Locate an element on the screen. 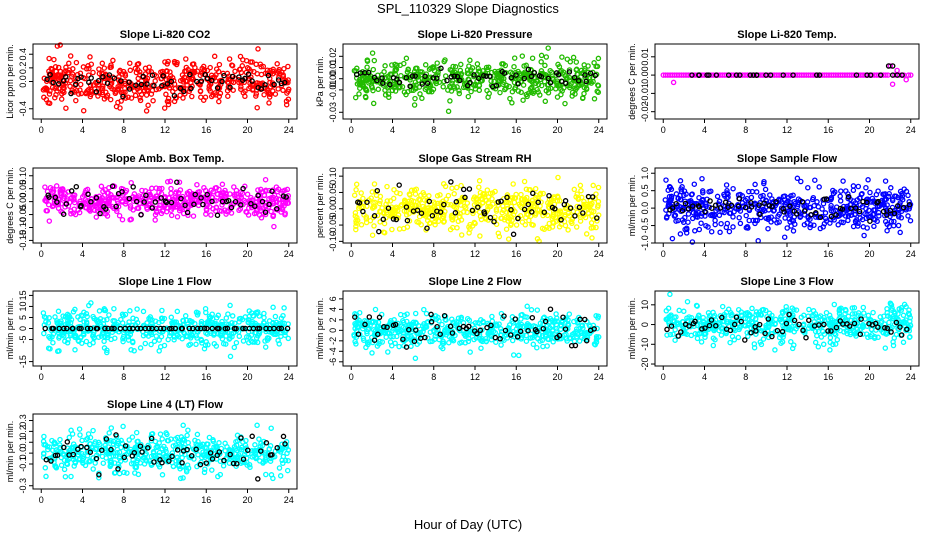  x-tick-label: 12 is located at coordinates (475, 254).